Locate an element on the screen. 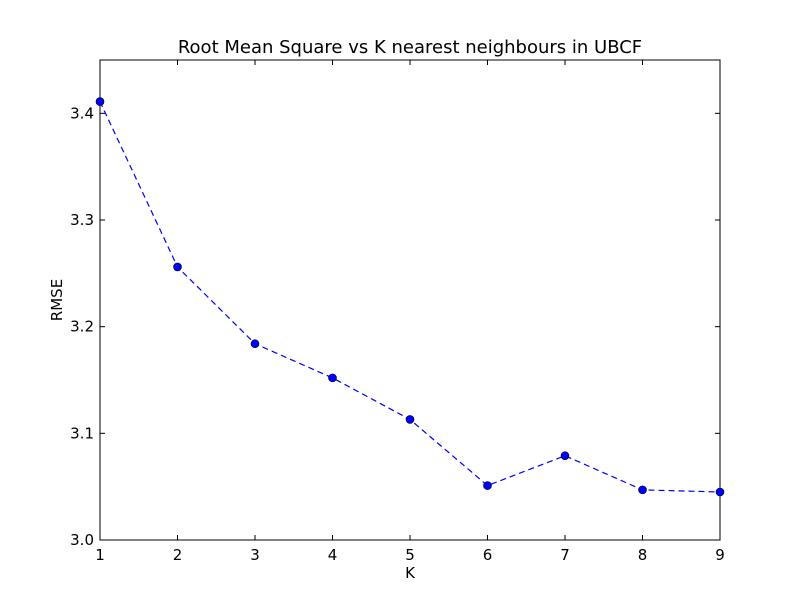 The height and width of the screenshot is (604, 800). x-tick-label: 4 is located at coordinates (333, 555).